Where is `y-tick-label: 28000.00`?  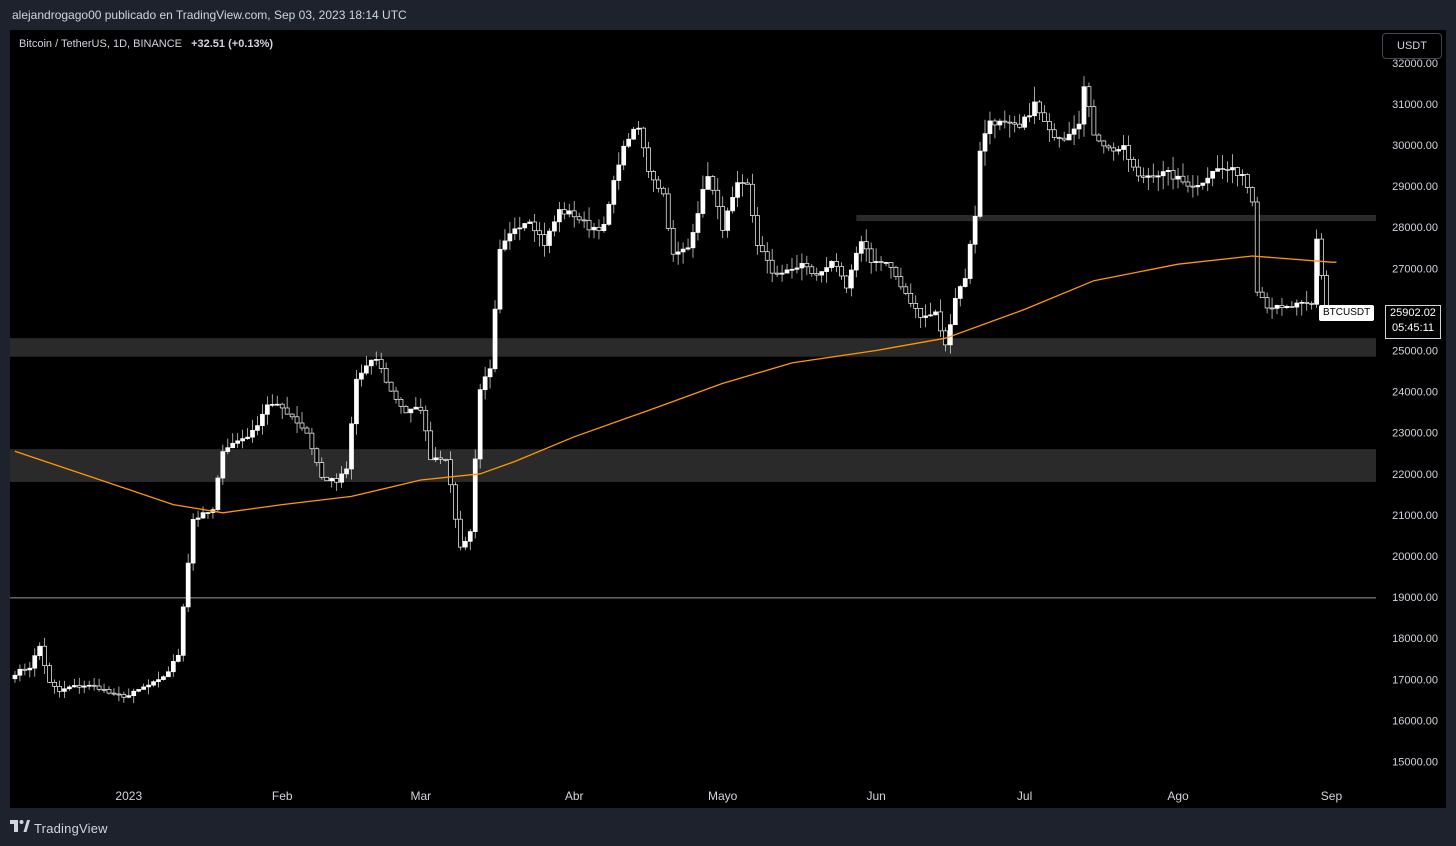
y-tick-label: 28000.00 is located at coordinates (1415, 228).